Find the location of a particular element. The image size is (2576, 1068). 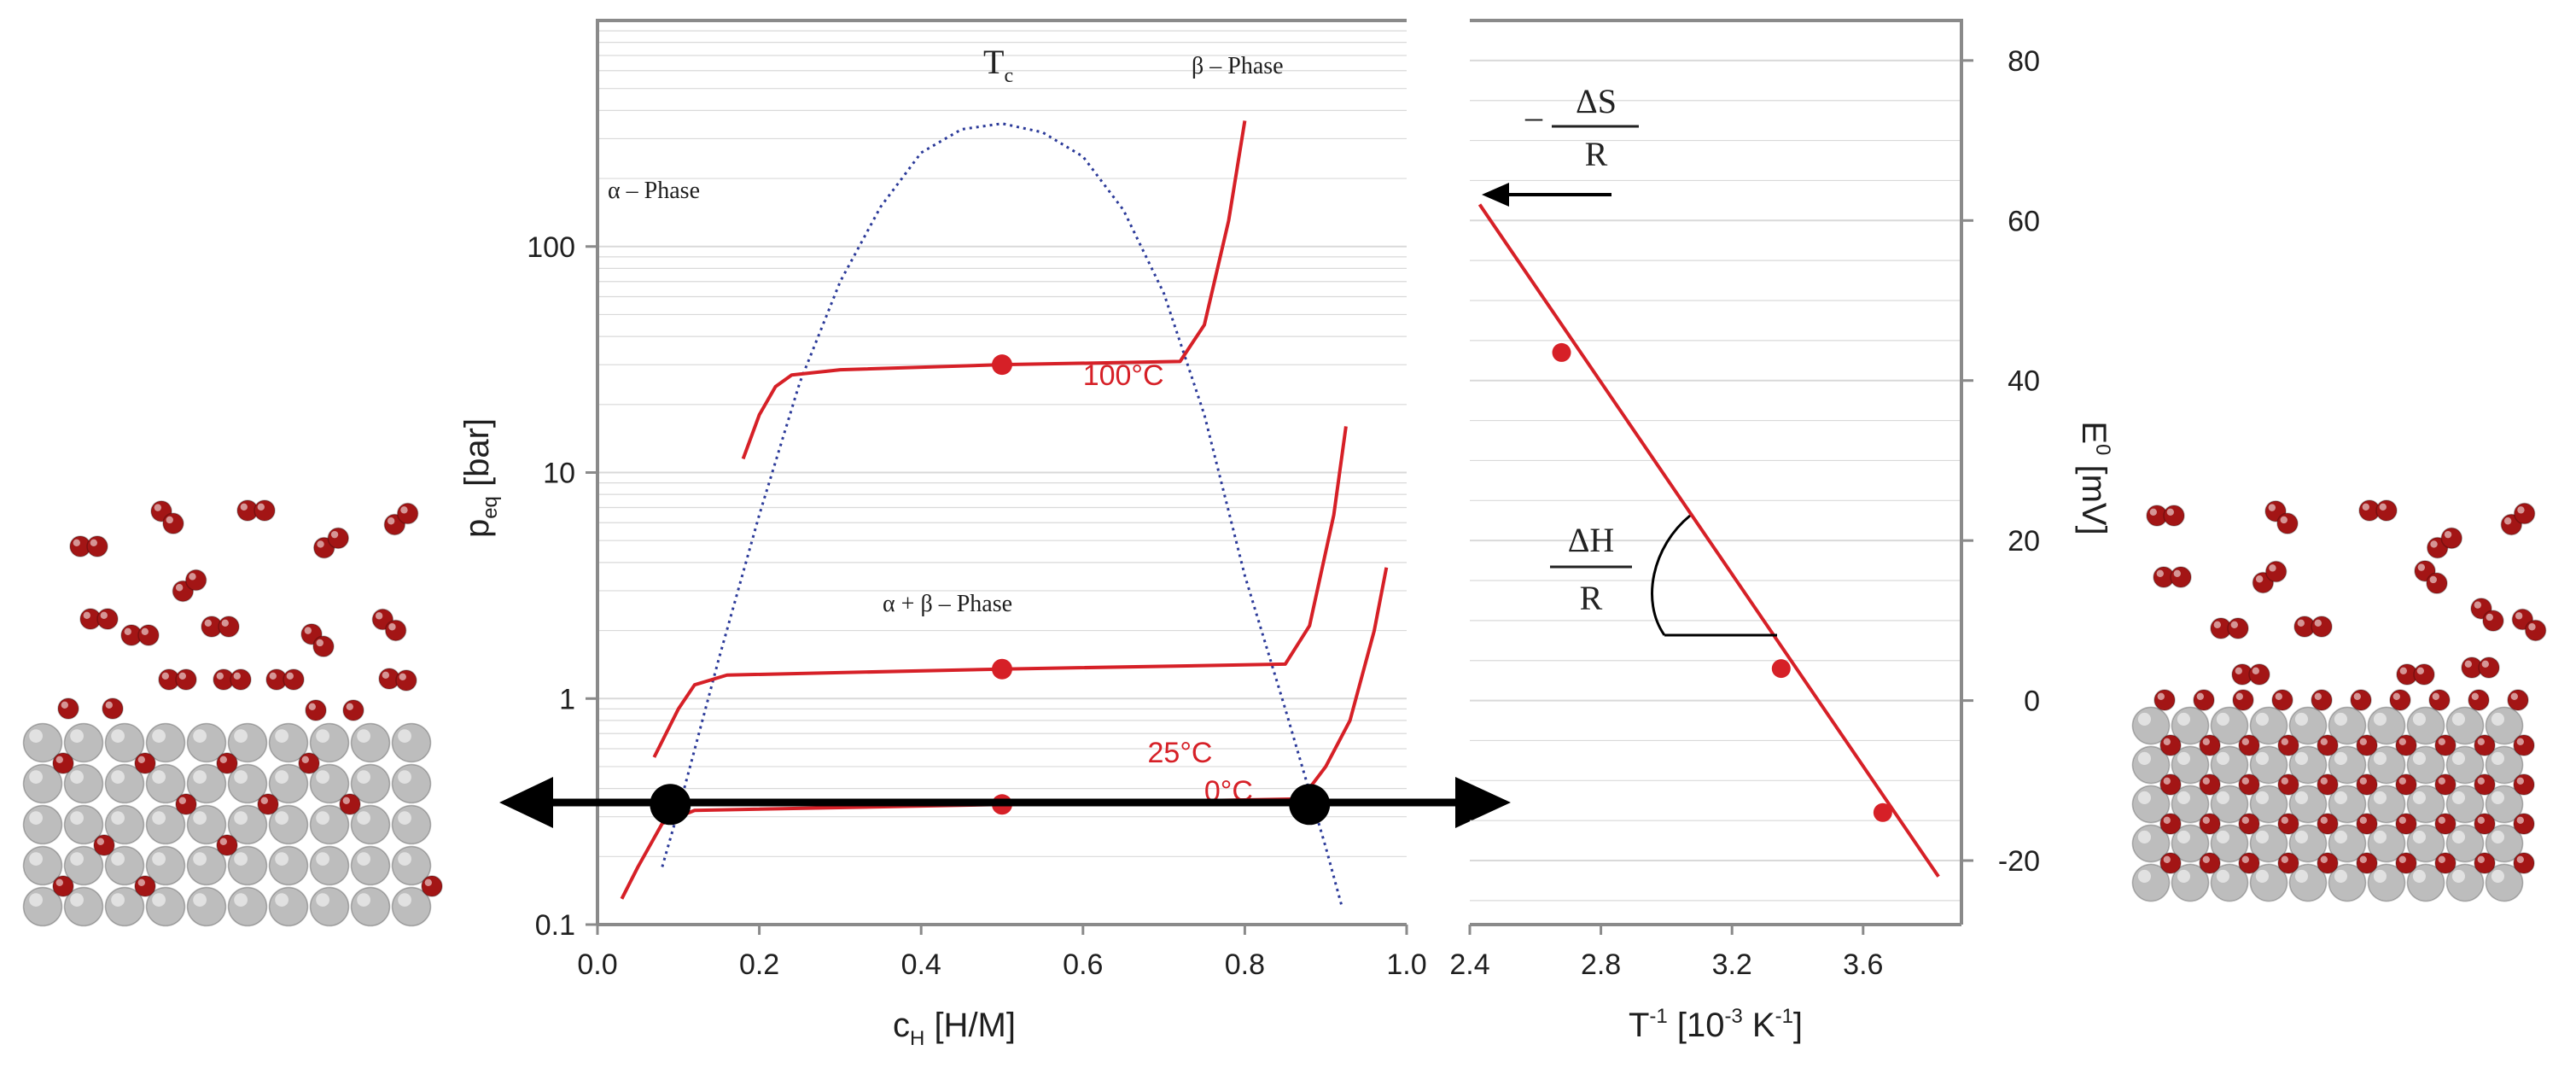

x-tick-label: 1.0 is located at coordinates (1406, 964).